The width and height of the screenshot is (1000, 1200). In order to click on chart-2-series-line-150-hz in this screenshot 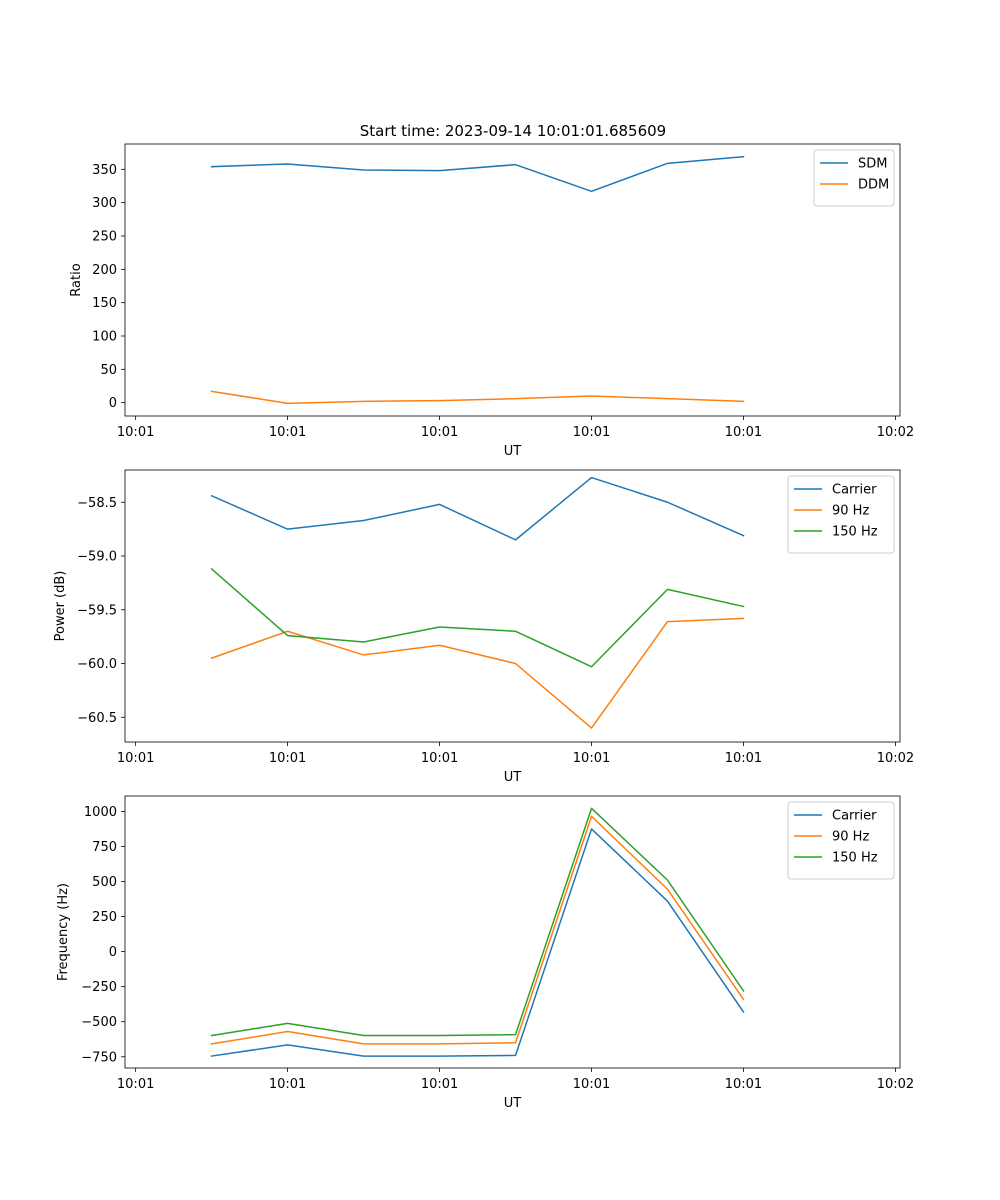, I will do `click(477, 922)`.